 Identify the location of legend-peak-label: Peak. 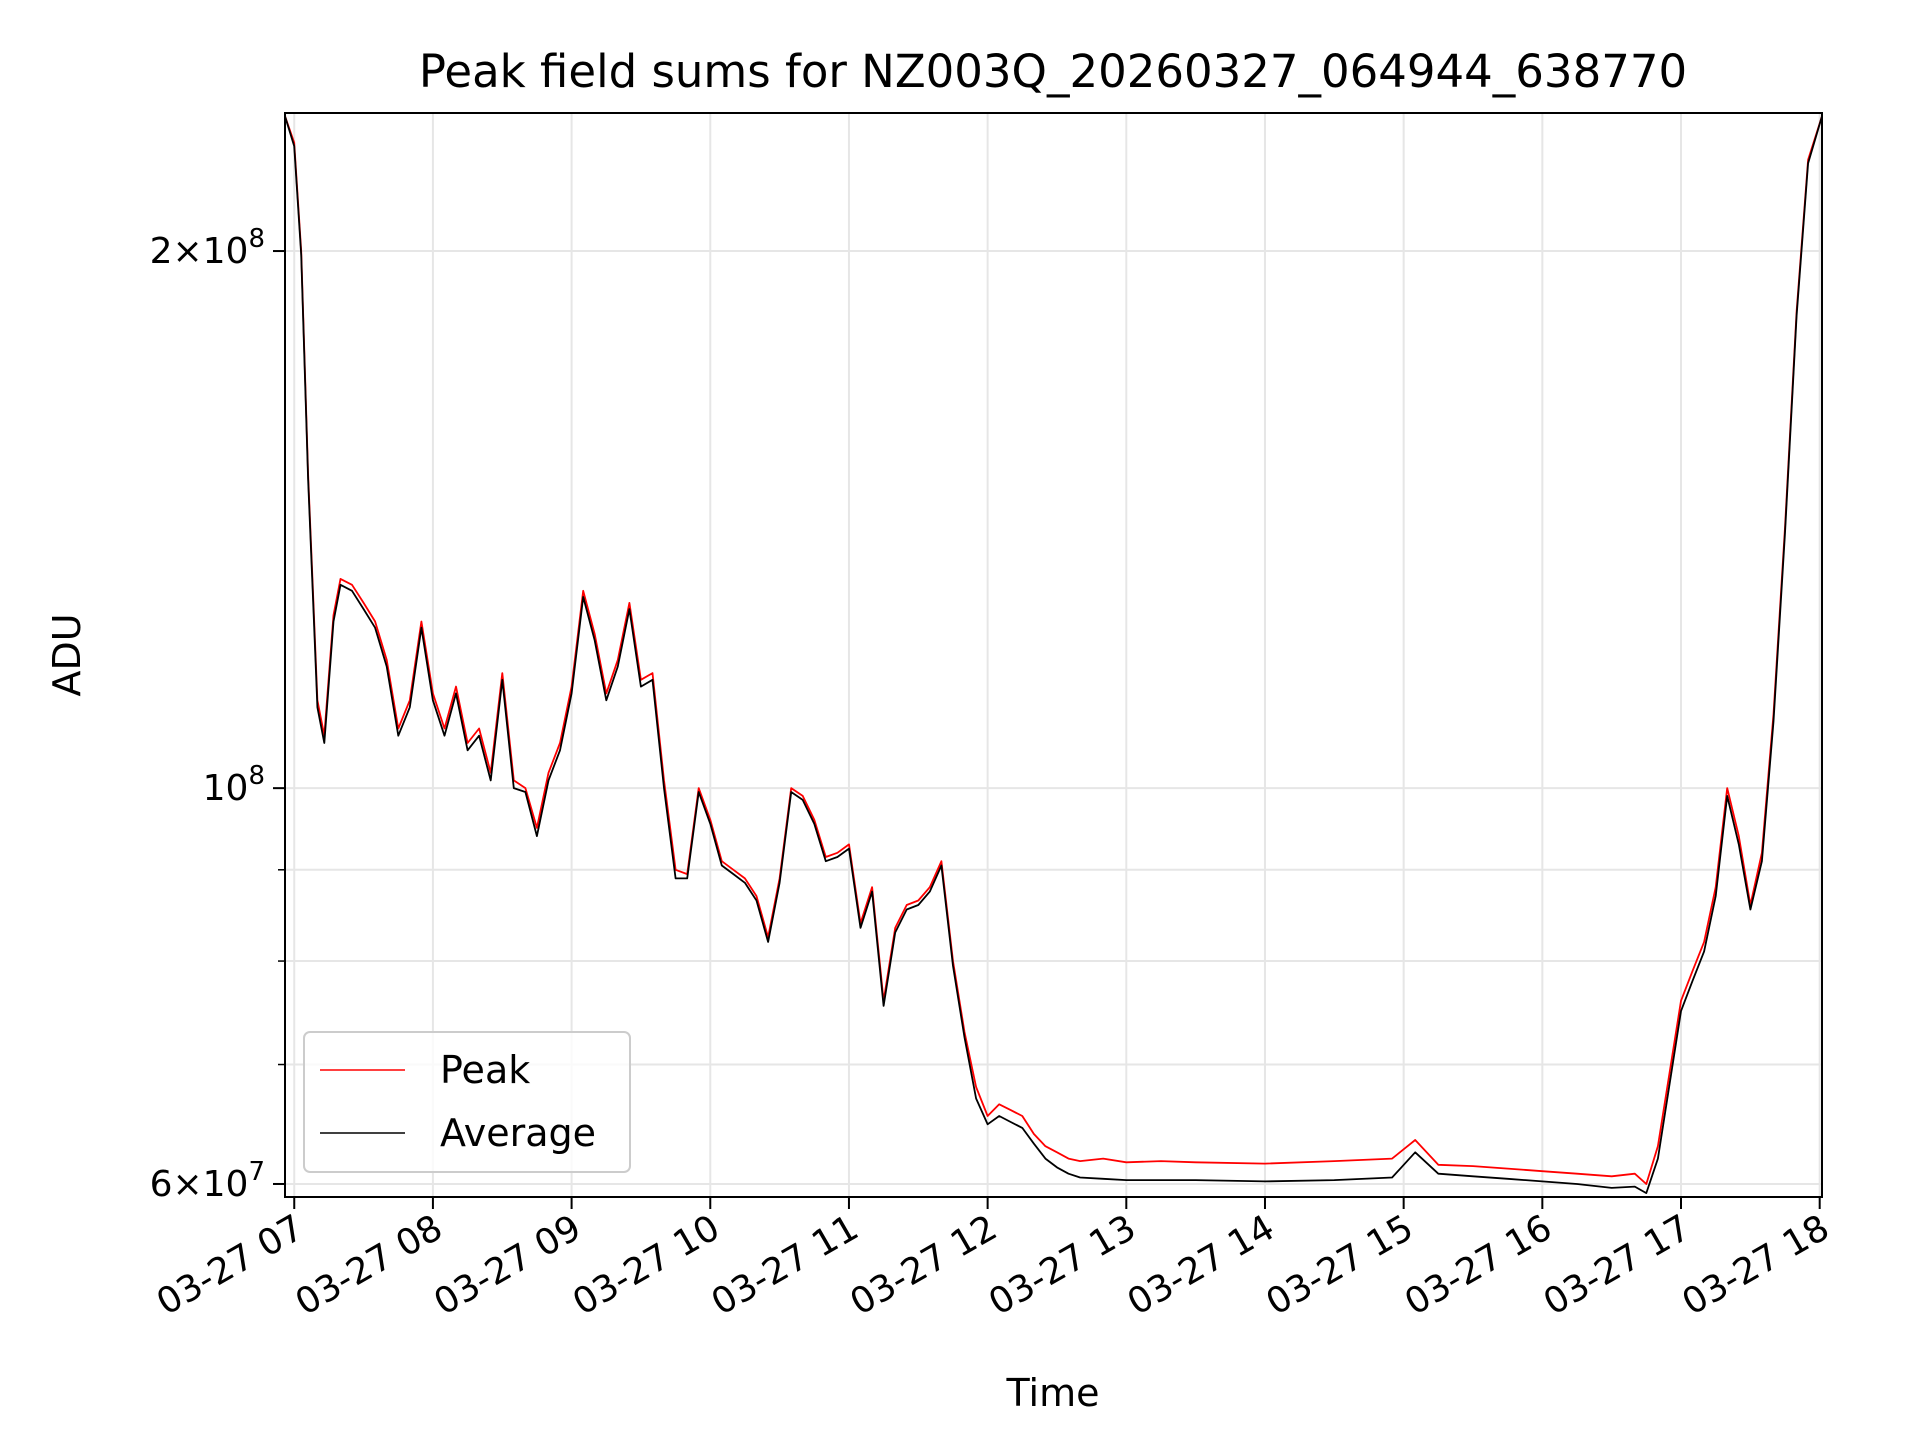
(485, 1070).